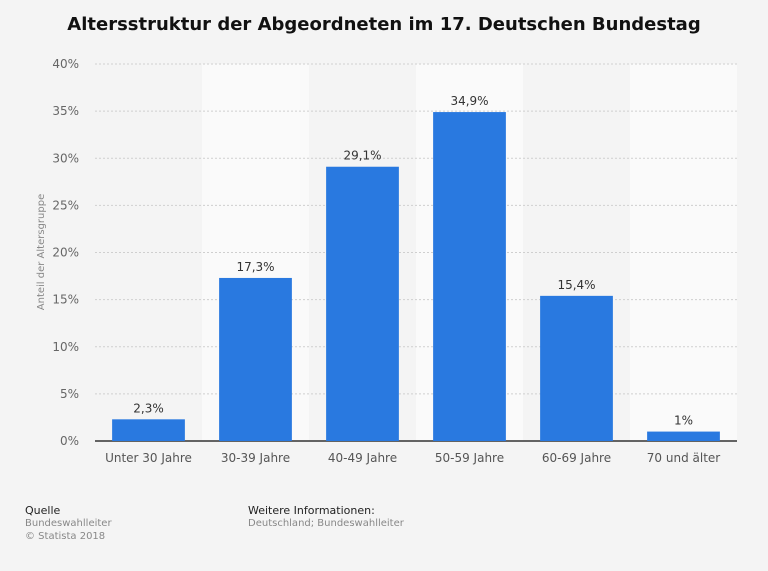  I want to click on data-label: 15,4%, so click(576, 285).